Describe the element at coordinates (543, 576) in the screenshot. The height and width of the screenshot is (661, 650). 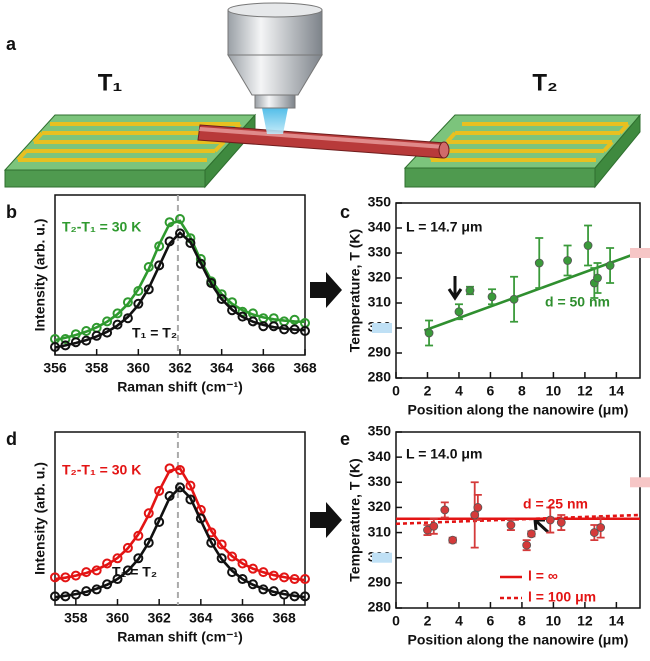
I see `legend-label: l = ∞` at that location.